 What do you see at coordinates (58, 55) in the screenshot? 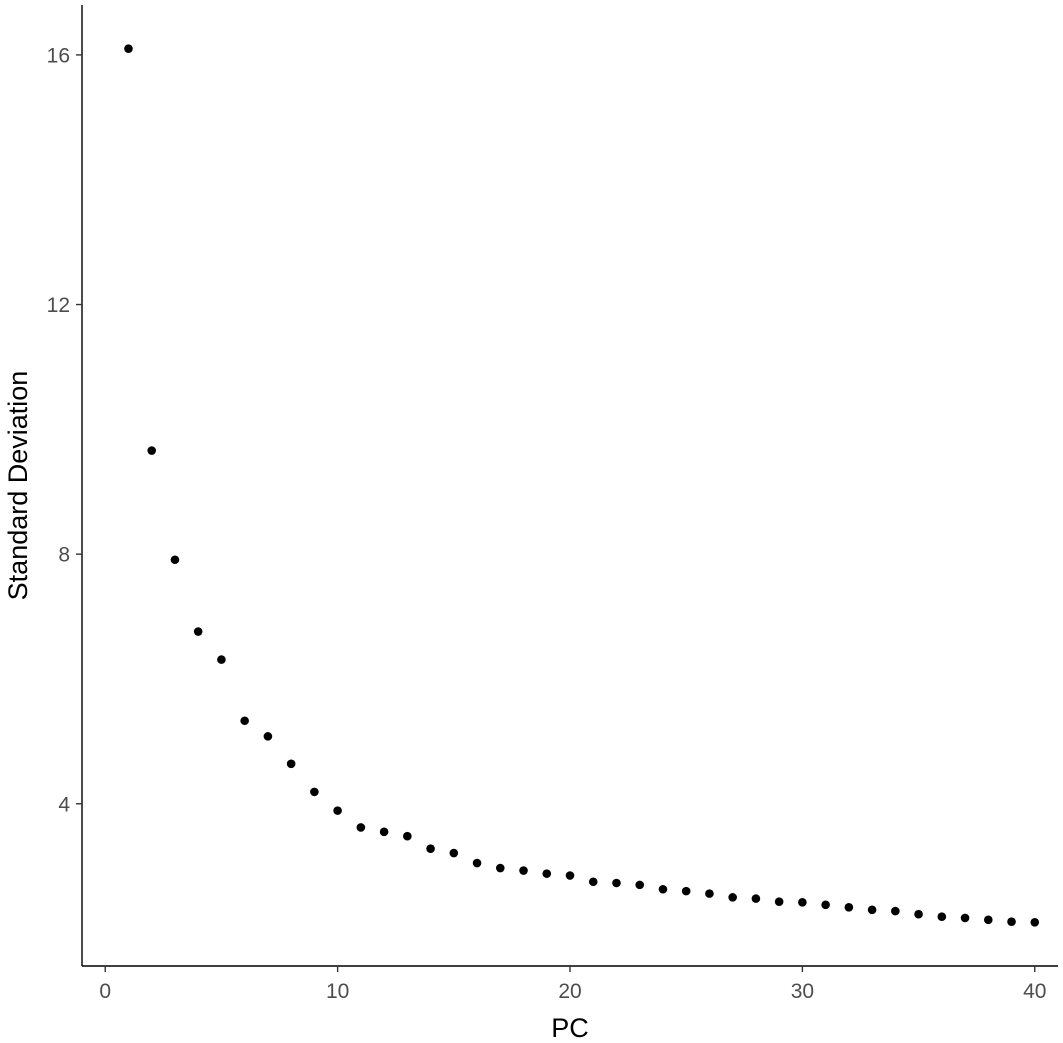
I see `y-tick-label: 16` at bounding box center [58, 55].